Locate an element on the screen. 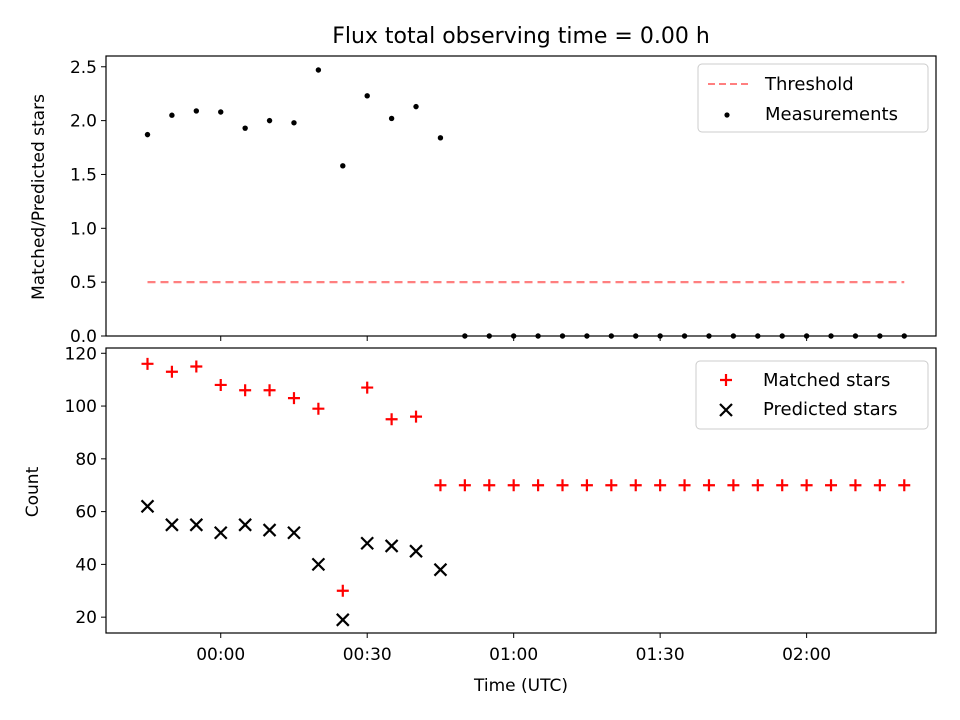  matched-legend-label: Matched stars is located at coordinates (826, 380).